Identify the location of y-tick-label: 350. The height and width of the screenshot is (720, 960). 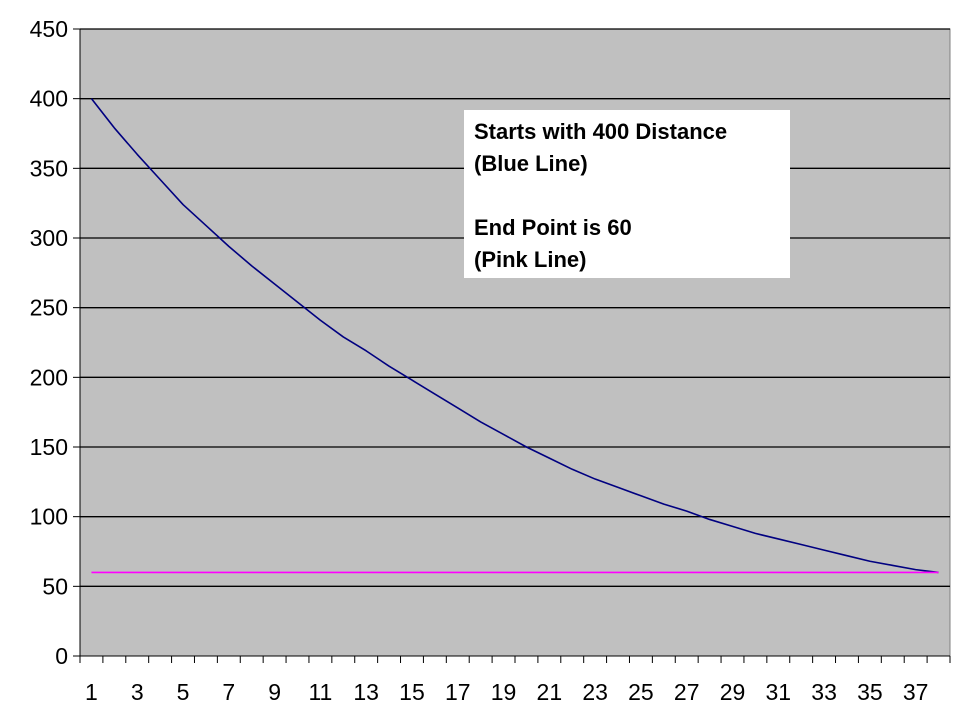
(49, 168).